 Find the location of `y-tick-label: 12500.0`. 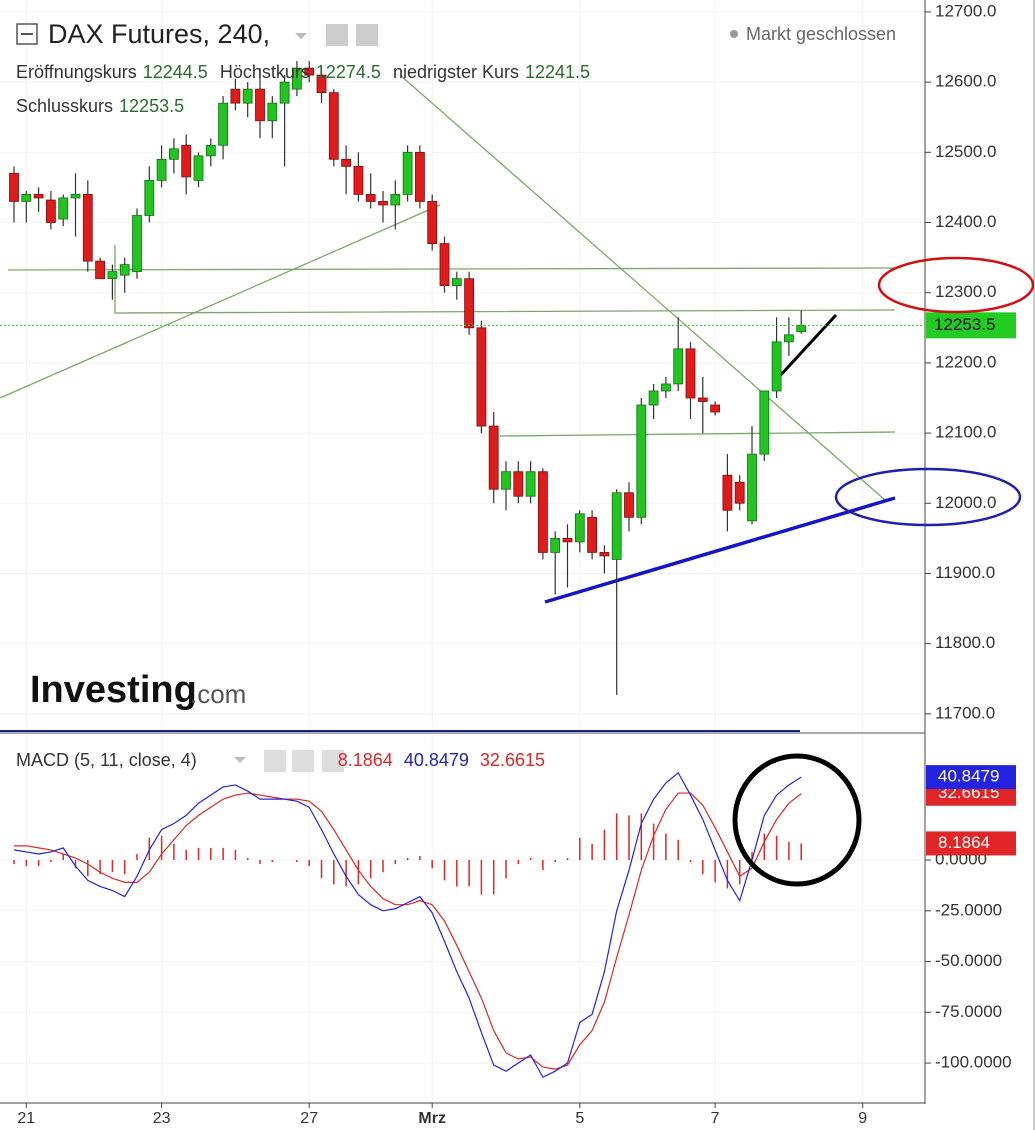

y-tick-label: 12500.0 is located at coordinates (965, 151).